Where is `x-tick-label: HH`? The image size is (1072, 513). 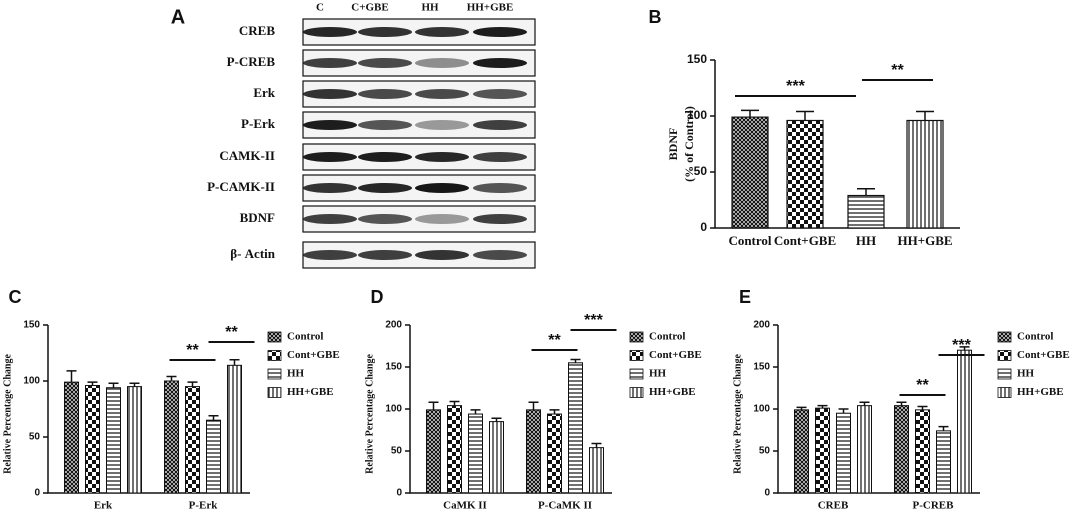 x-tick-label: HH is located at coordinates (866, 240).